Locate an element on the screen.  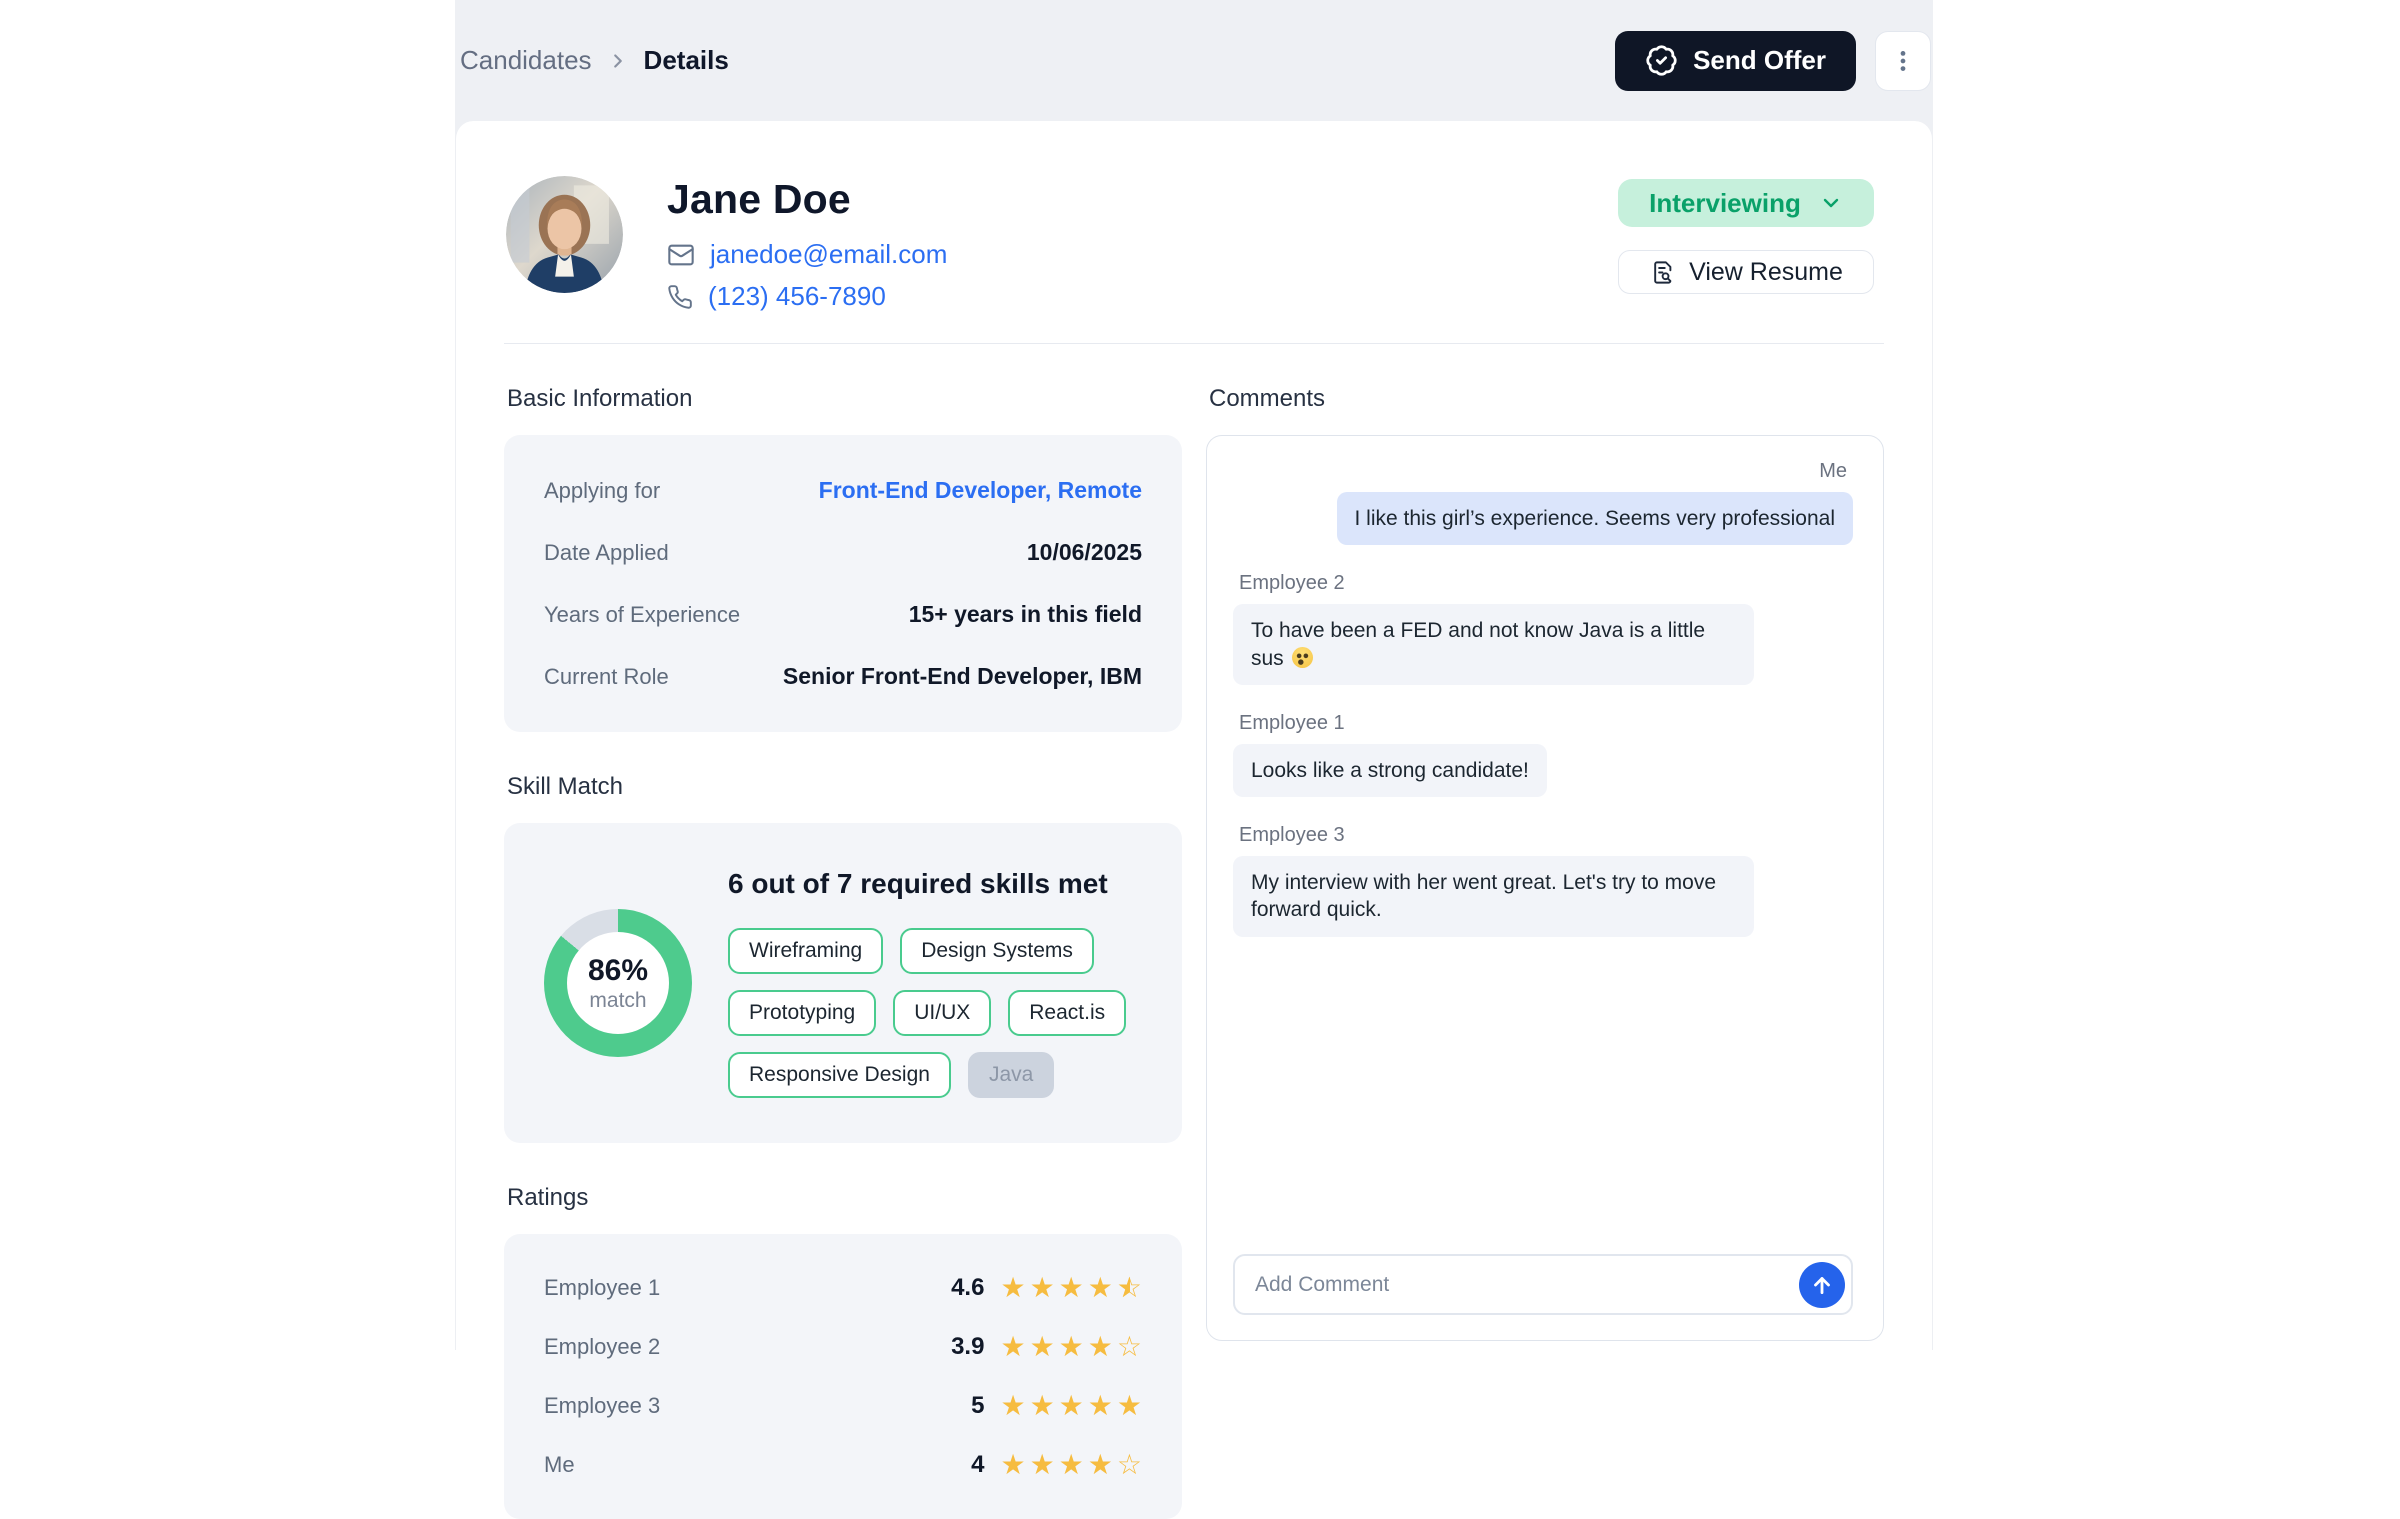
mail-icon is located at coordinates (681, 255).